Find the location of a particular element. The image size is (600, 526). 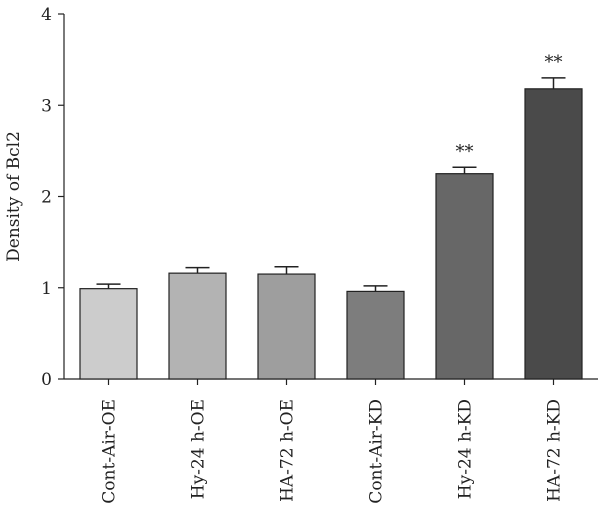

y-axis-label: Density of Bcl2 is located at coordinates (14, 196).